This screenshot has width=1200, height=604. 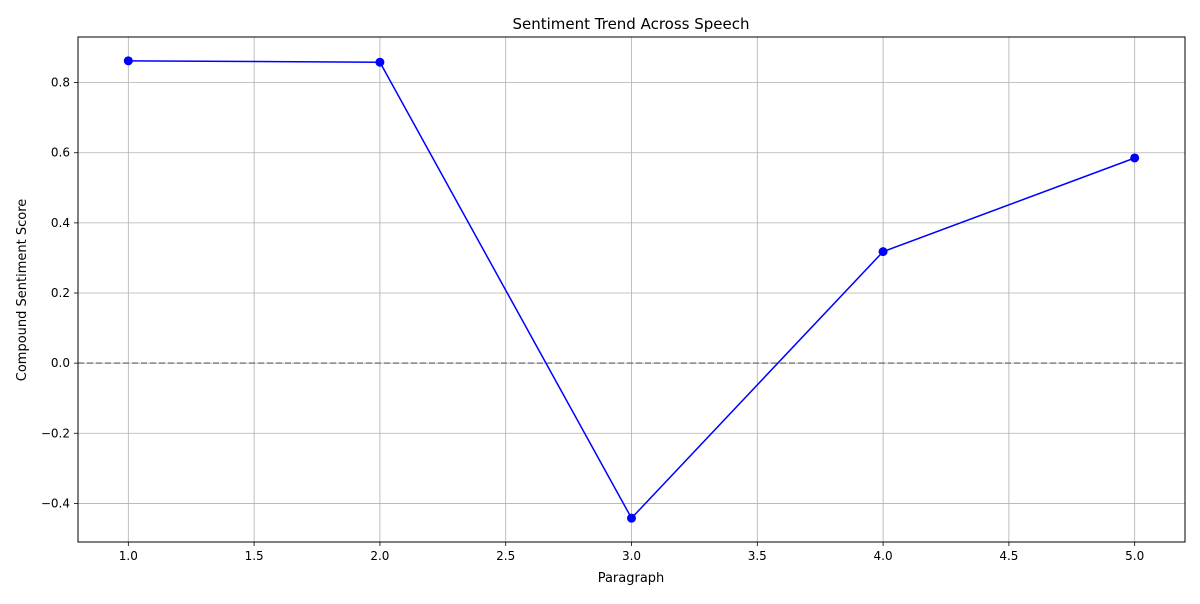 What do you see at coordinates (254, 556) in the screenshot?
I see `x-tick-label: 1.5` at bounding box center [254, 556].